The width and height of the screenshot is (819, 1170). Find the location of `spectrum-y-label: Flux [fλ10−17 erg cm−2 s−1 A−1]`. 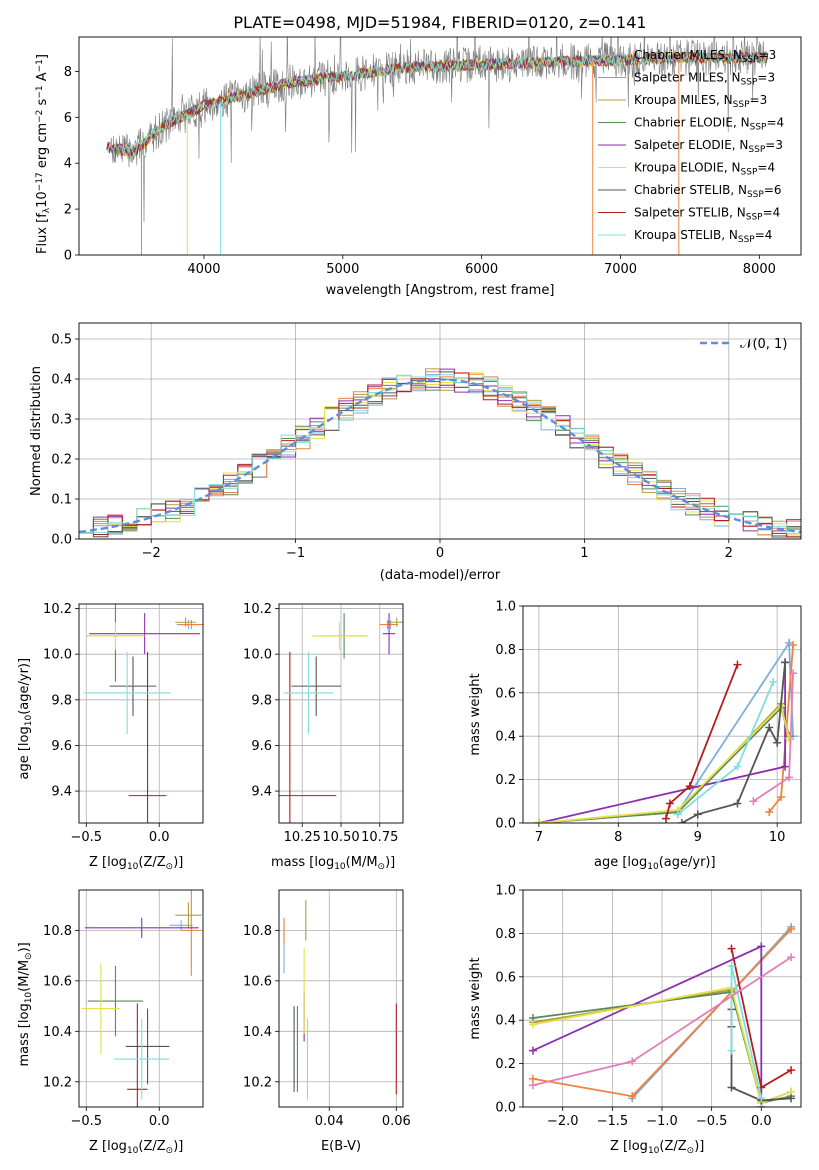

spectrum-y-label: Flux [fλ10−17 erg cm−2 s−1 A−1] is located at coordinates (43, 154).